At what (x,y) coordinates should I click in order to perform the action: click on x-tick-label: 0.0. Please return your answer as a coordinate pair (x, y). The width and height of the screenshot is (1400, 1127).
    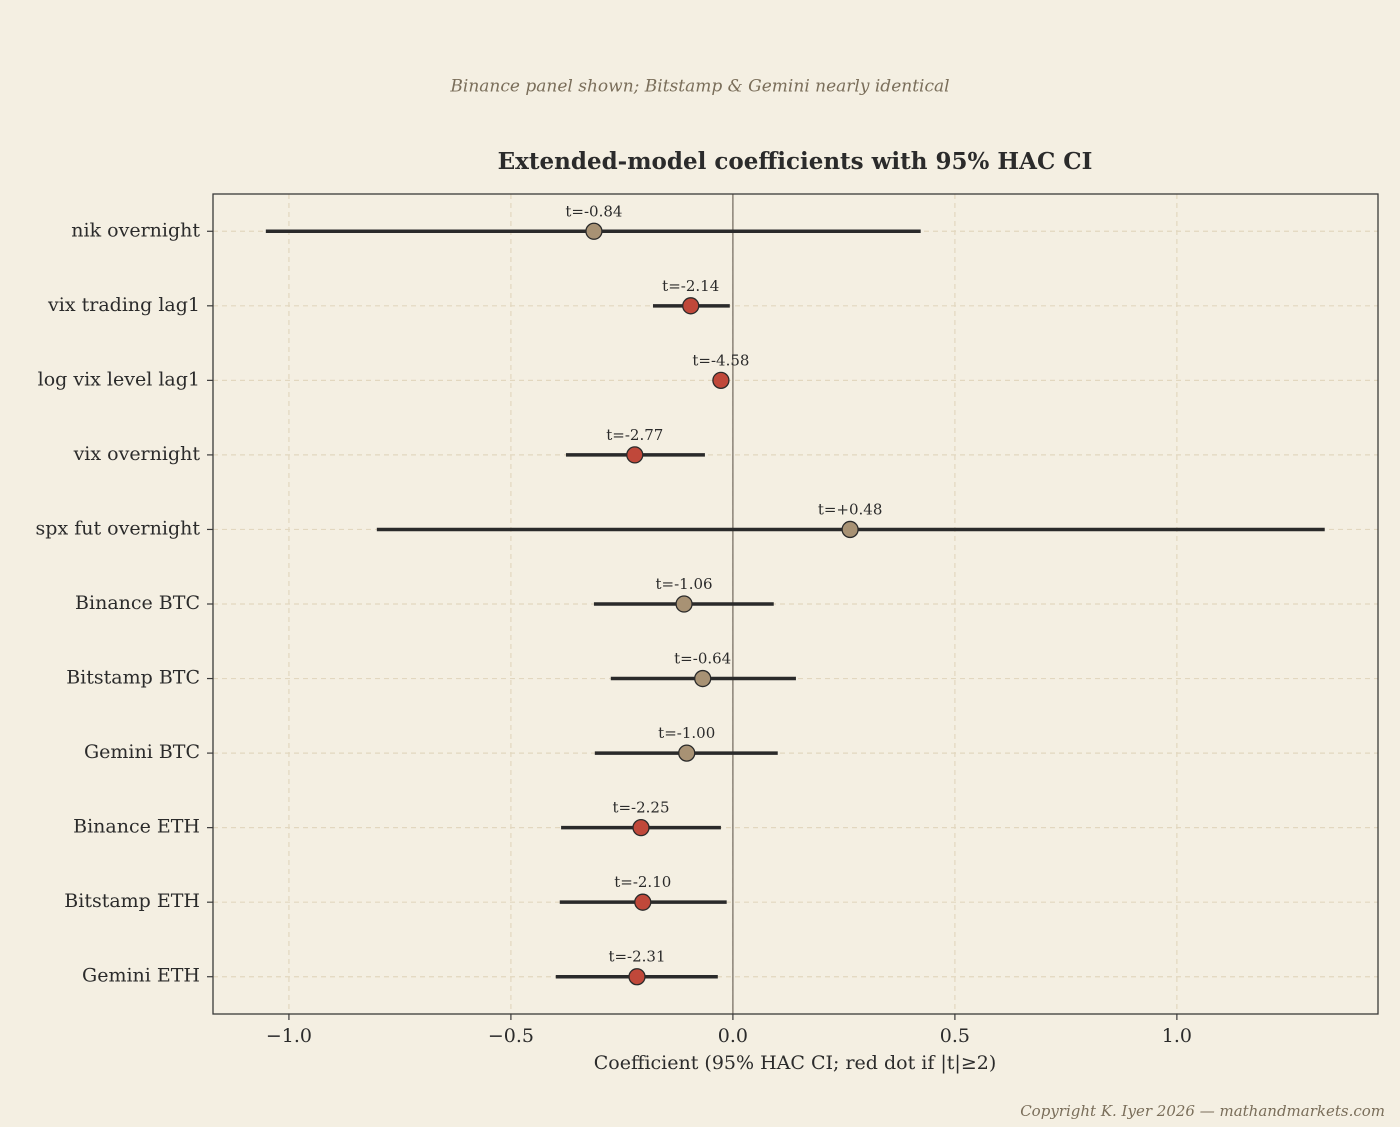
    Looking at the image, I should click on (733, 1036).